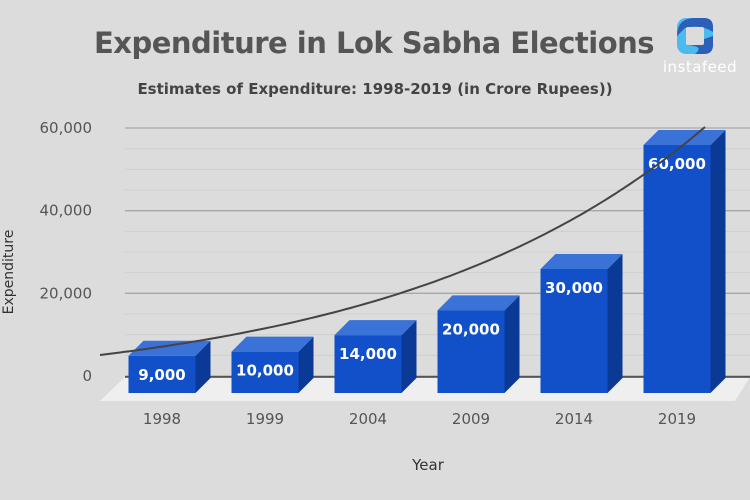 The height and width of the screenshot is (500, 750). I want to click on data-label: 9,000, so click(161, 375).